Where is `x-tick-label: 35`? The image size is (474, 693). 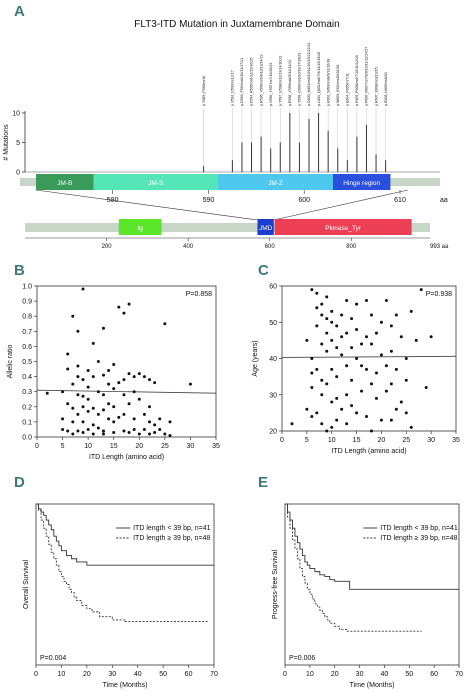 x-tick-label: 35 is located at coordinates (216, 446).